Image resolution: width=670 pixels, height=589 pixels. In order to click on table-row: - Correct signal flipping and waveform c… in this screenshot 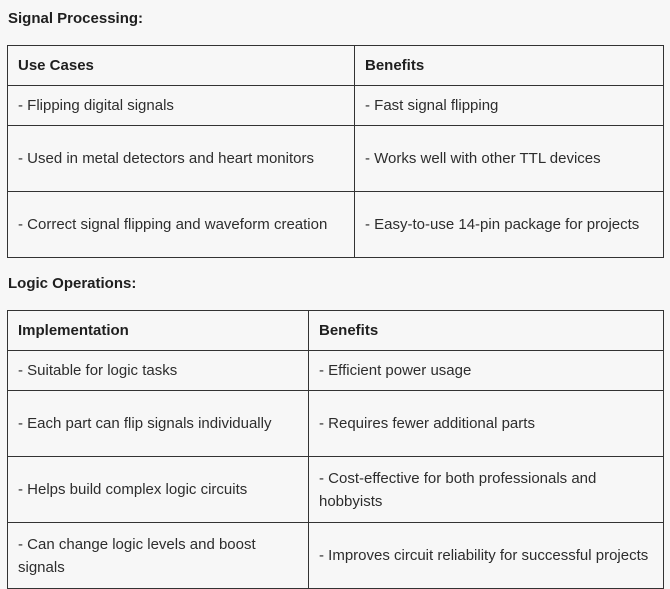, I will do `click(335, 224)`.